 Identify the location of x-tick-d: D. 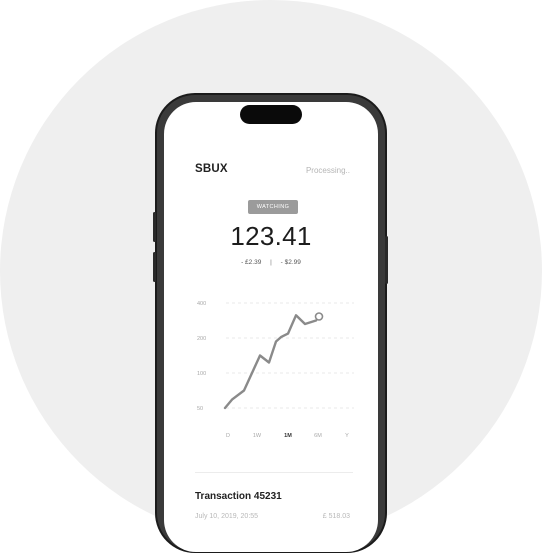
(228, 436).